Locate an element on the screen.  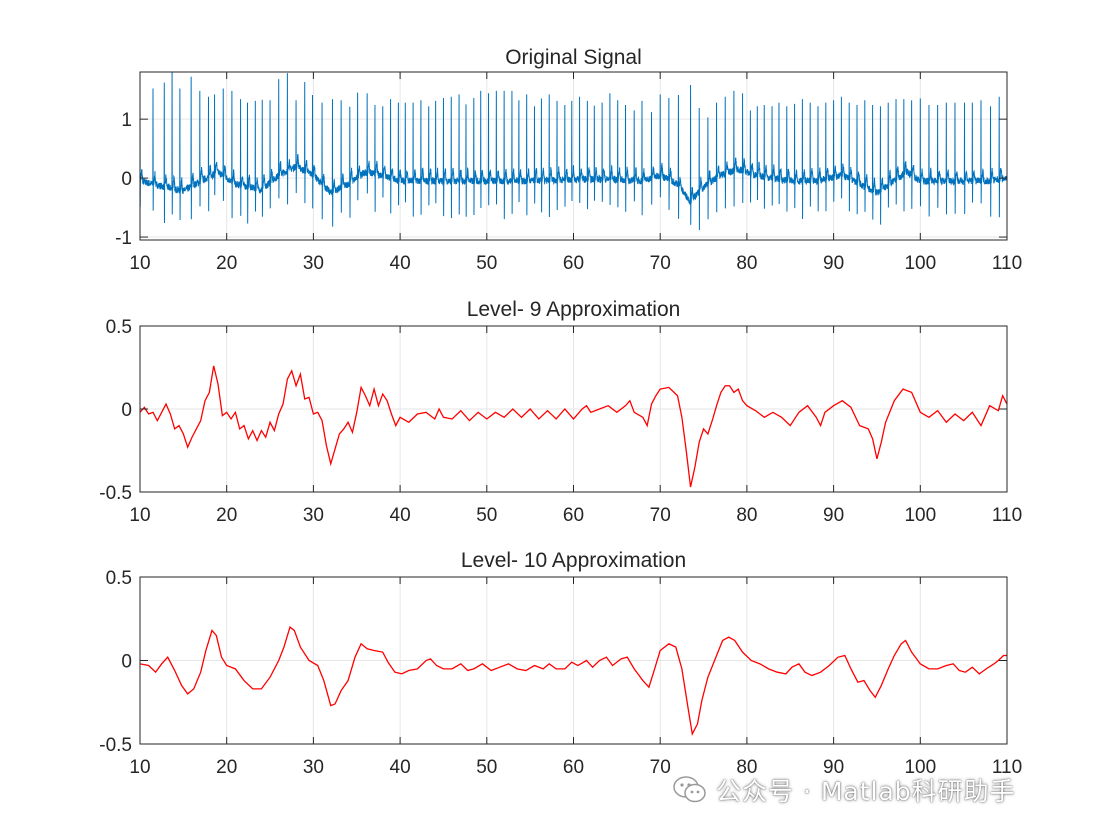
subplot-title: Level- 9 Approximation is located at coordinates (574, 309).